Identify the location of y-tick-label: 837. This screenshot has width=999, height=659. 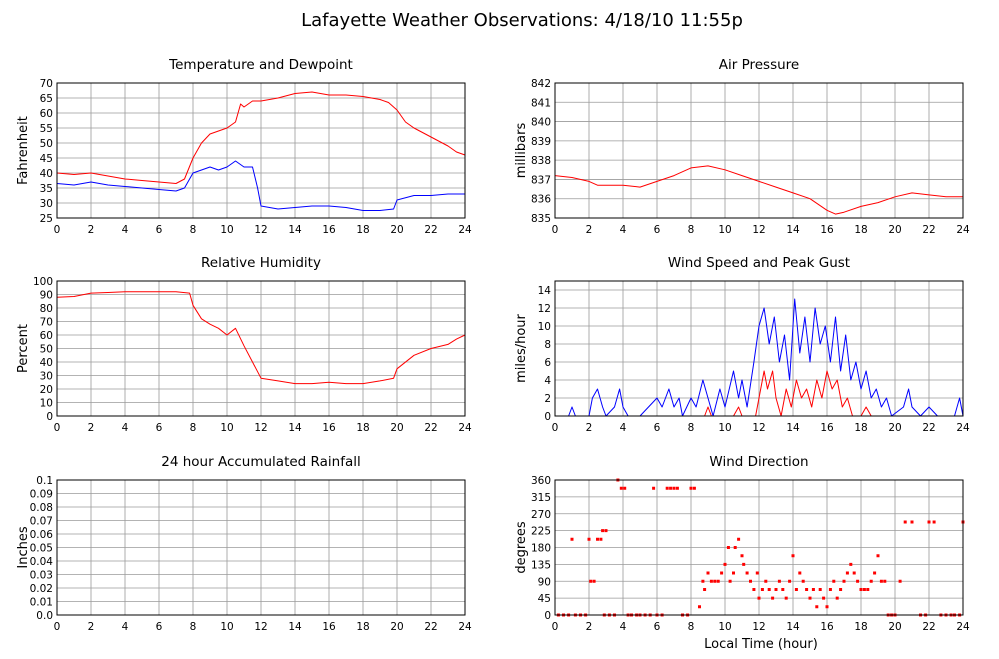
(541, 180).